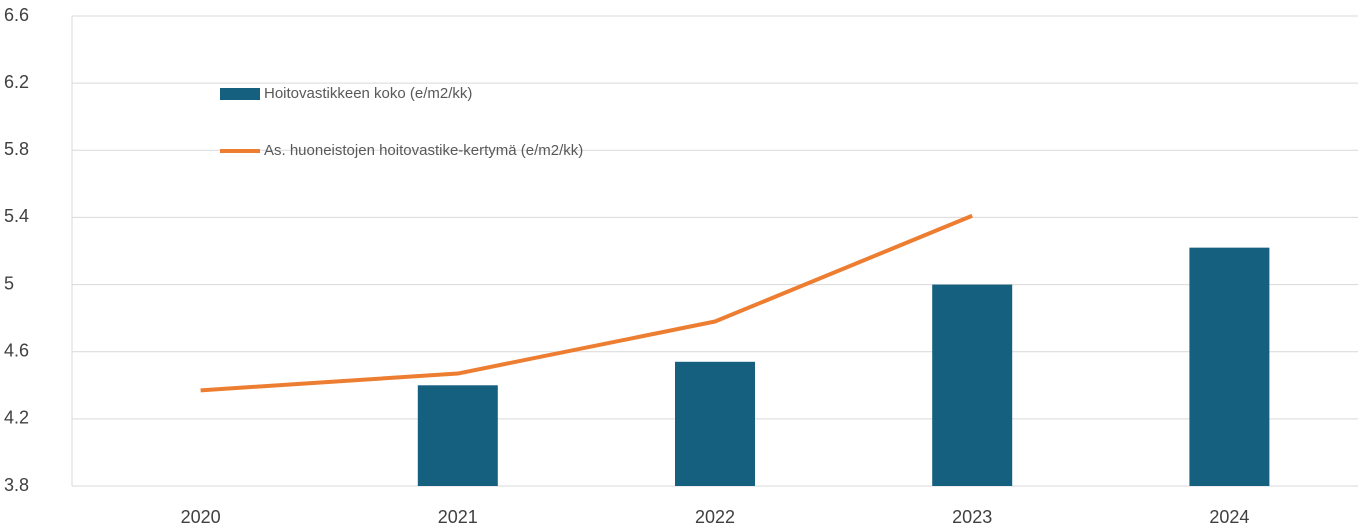 Image resolution: width=1363 pixels, height=529 pixels. What do you see at coordinates (16, 149) in the screenshot?
I see `y-tick-label: 5.8` at bounding box center [16, 149].